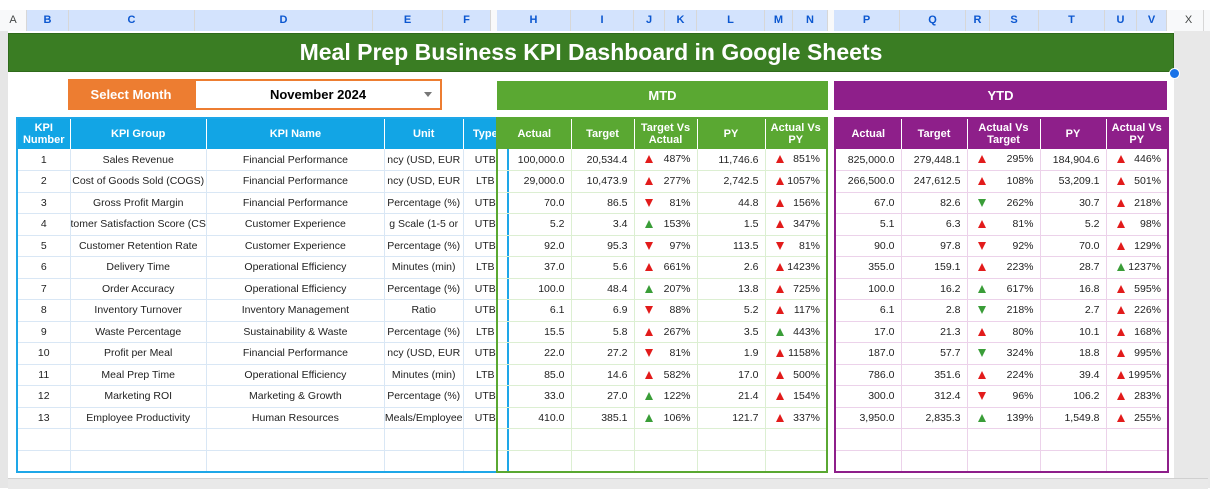  I want to click on mtd-actual-vs-py-cell: 117%, so click(796, 310).